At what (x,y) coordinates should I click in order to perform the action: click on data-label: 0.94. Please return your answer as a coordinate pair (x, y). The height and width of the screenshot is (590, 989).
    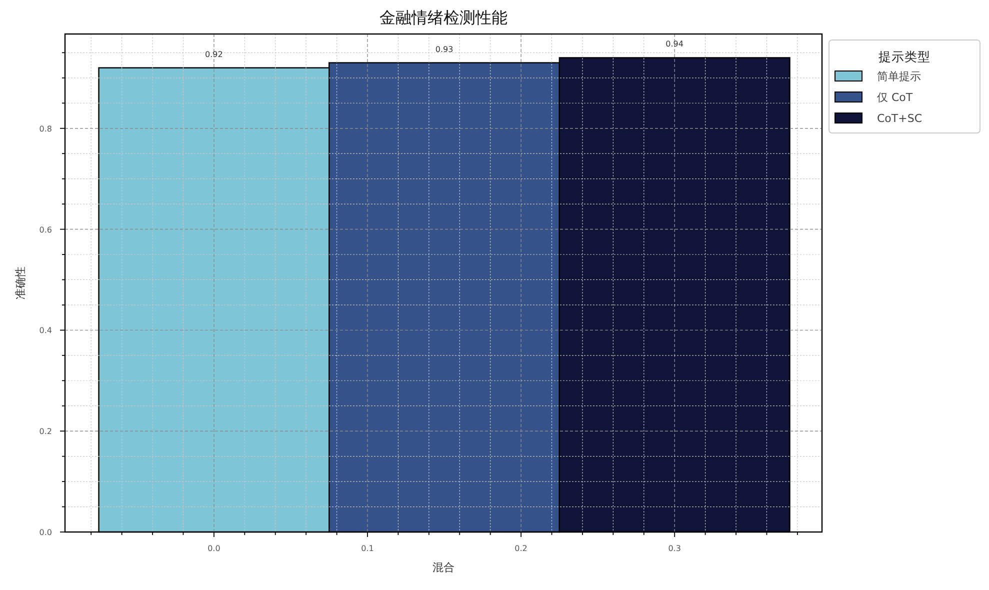
    Looking at the image, I should click on (675, 44).